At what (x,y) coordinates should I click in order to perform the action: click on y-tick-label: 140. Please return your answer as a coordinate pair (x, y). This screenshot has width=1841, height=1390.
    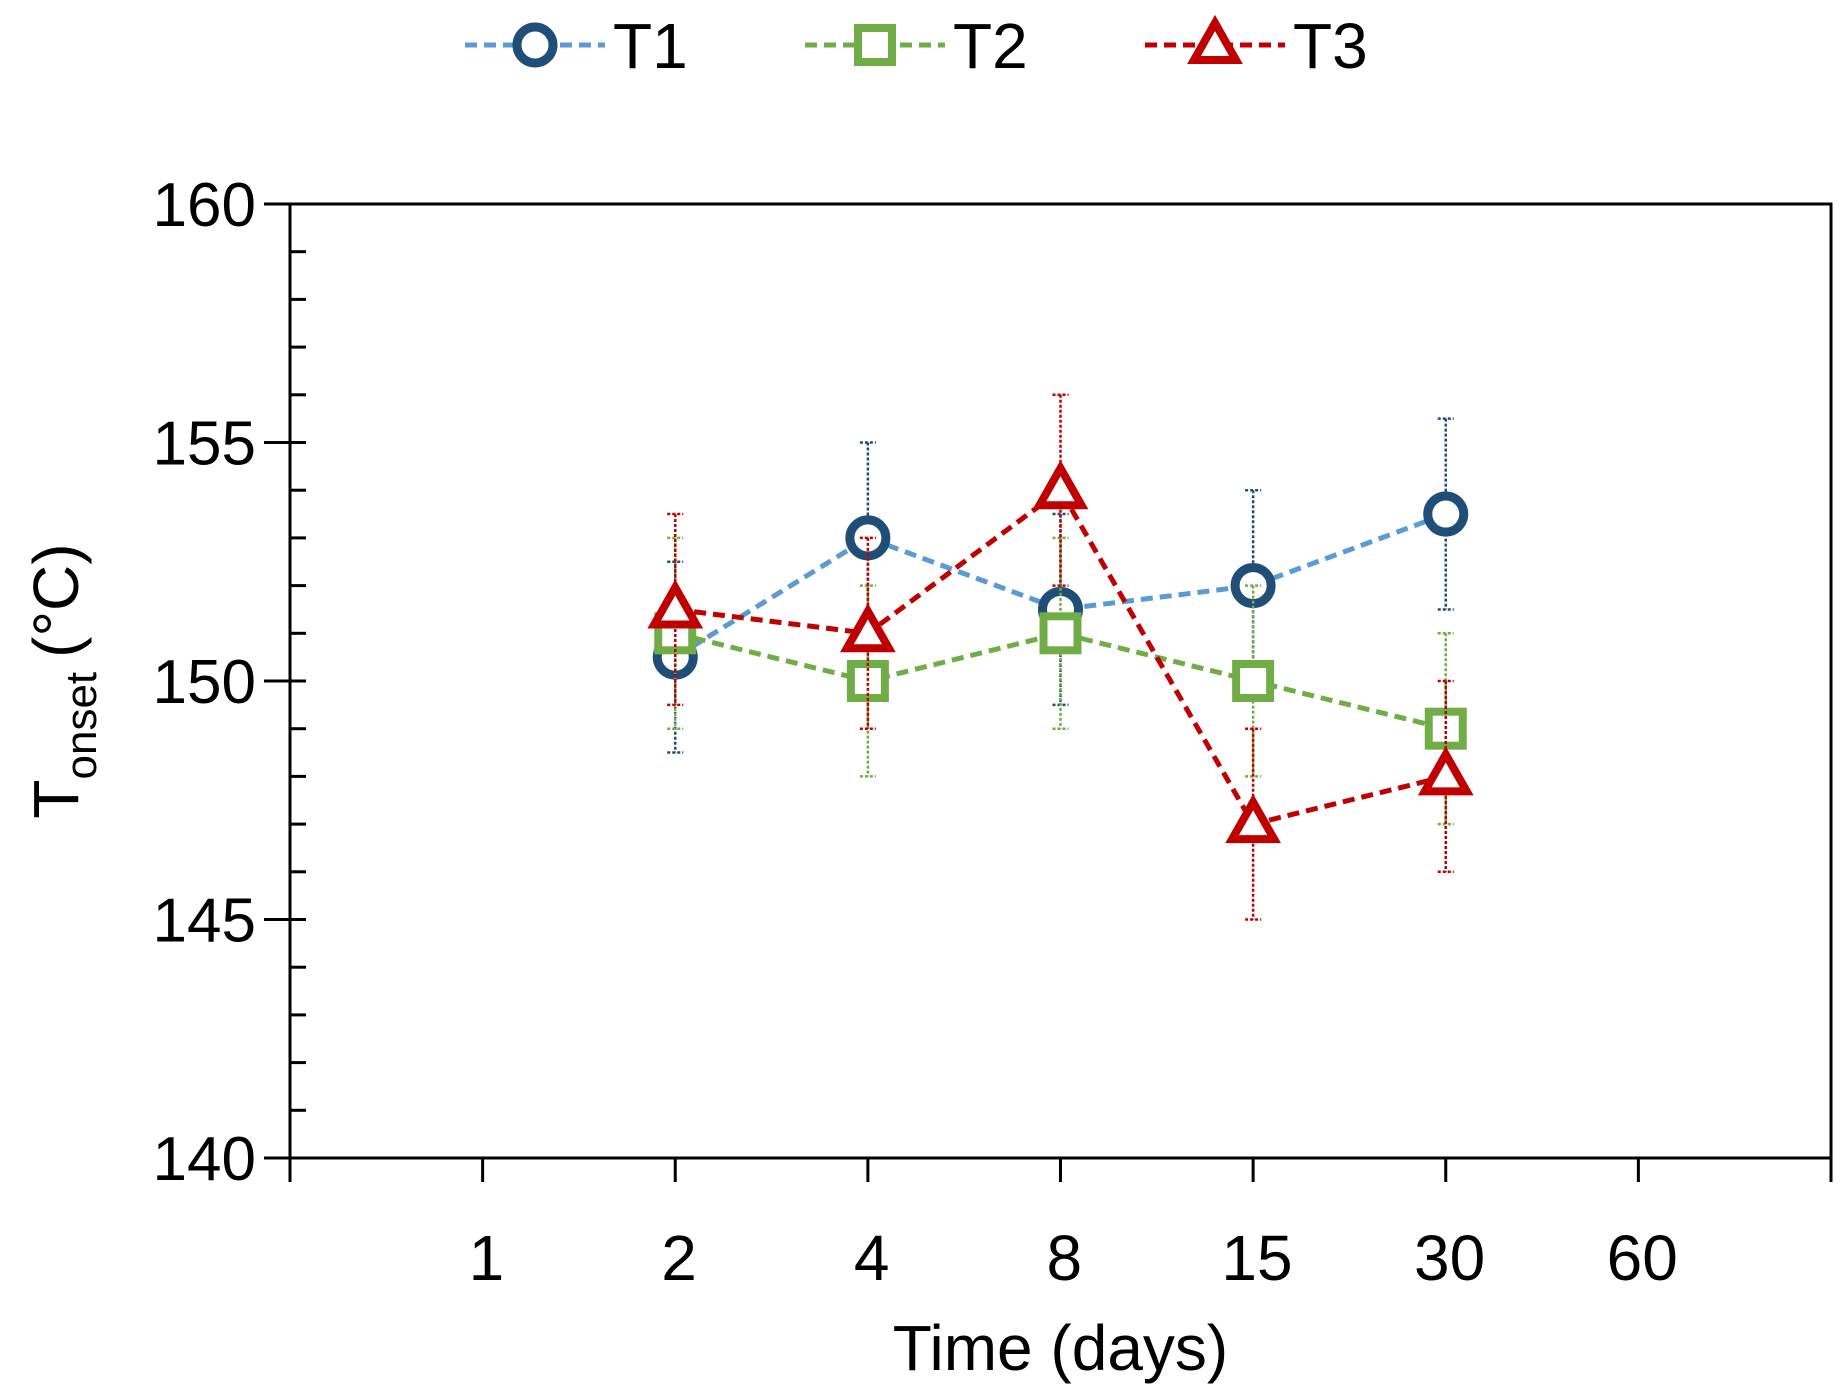
    Looking at the image, I should click on (204, 1159).